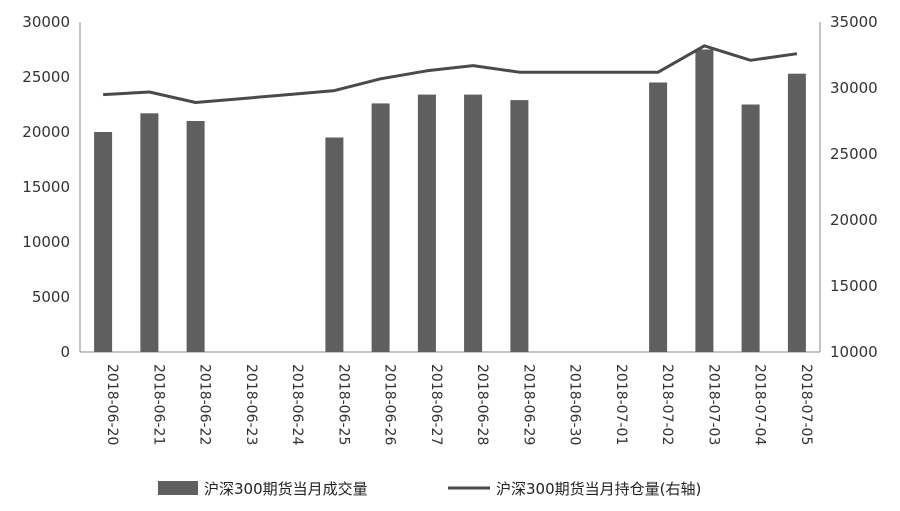 The height and width of the screenshot is (511, 900). I want to click on right-tick-label: 15000, so click(854, 286).